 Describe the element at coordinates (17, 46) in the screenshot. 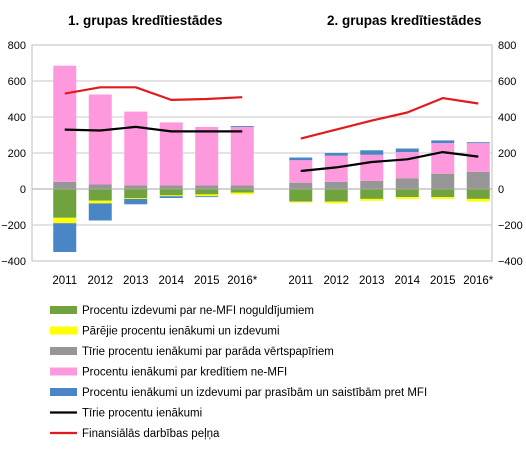

I see `y-tick-label-left: 800` at that location.